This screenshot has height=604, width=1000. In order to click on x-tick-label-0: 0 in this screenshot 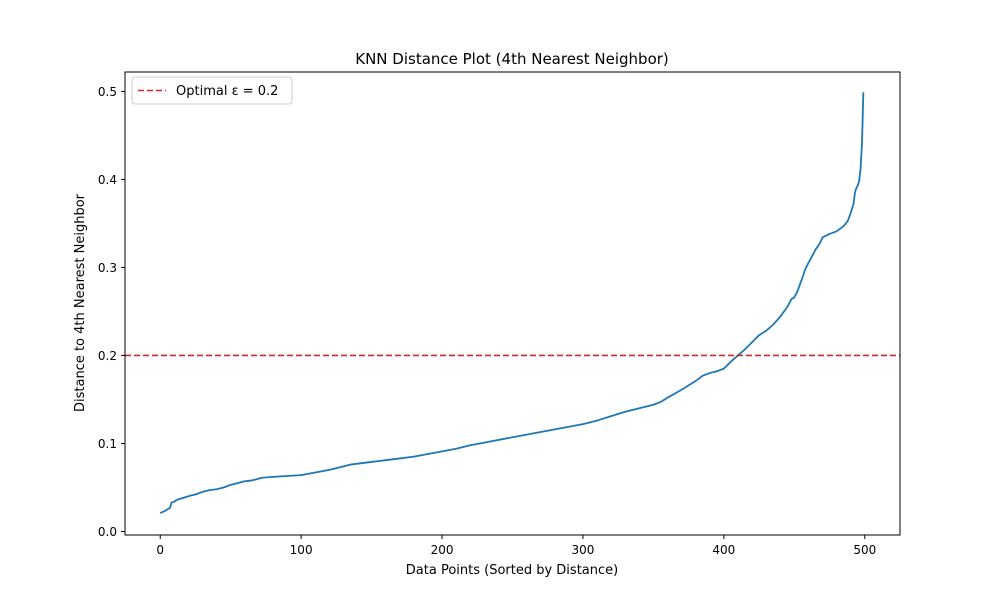, I will do `click(160, 550)`.